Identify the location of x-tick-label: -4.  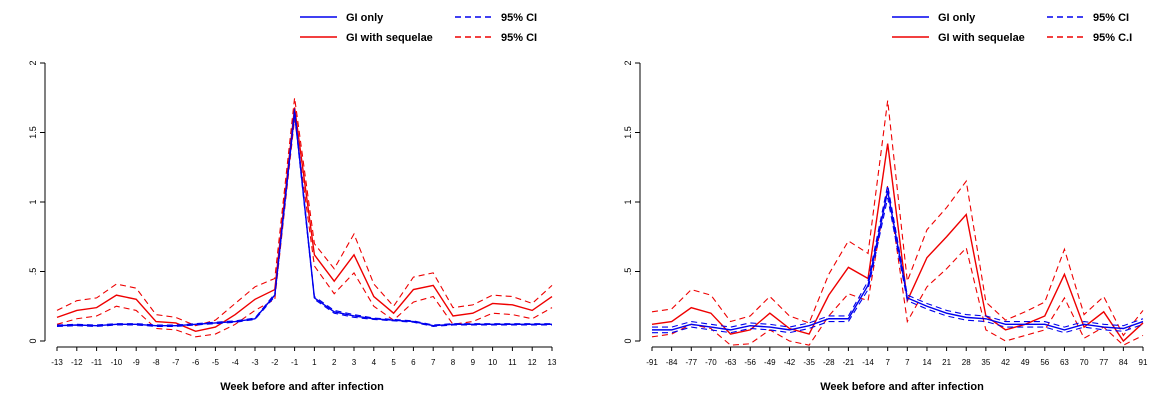
(236, 362).